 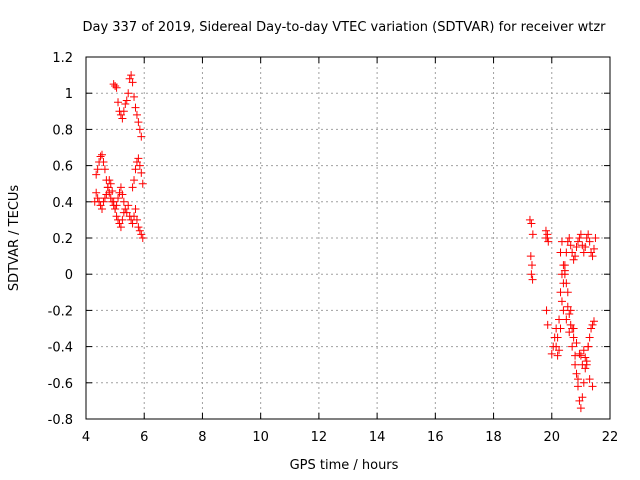 I want to click on x-tick-label: 20, so click(x=552, y=437).